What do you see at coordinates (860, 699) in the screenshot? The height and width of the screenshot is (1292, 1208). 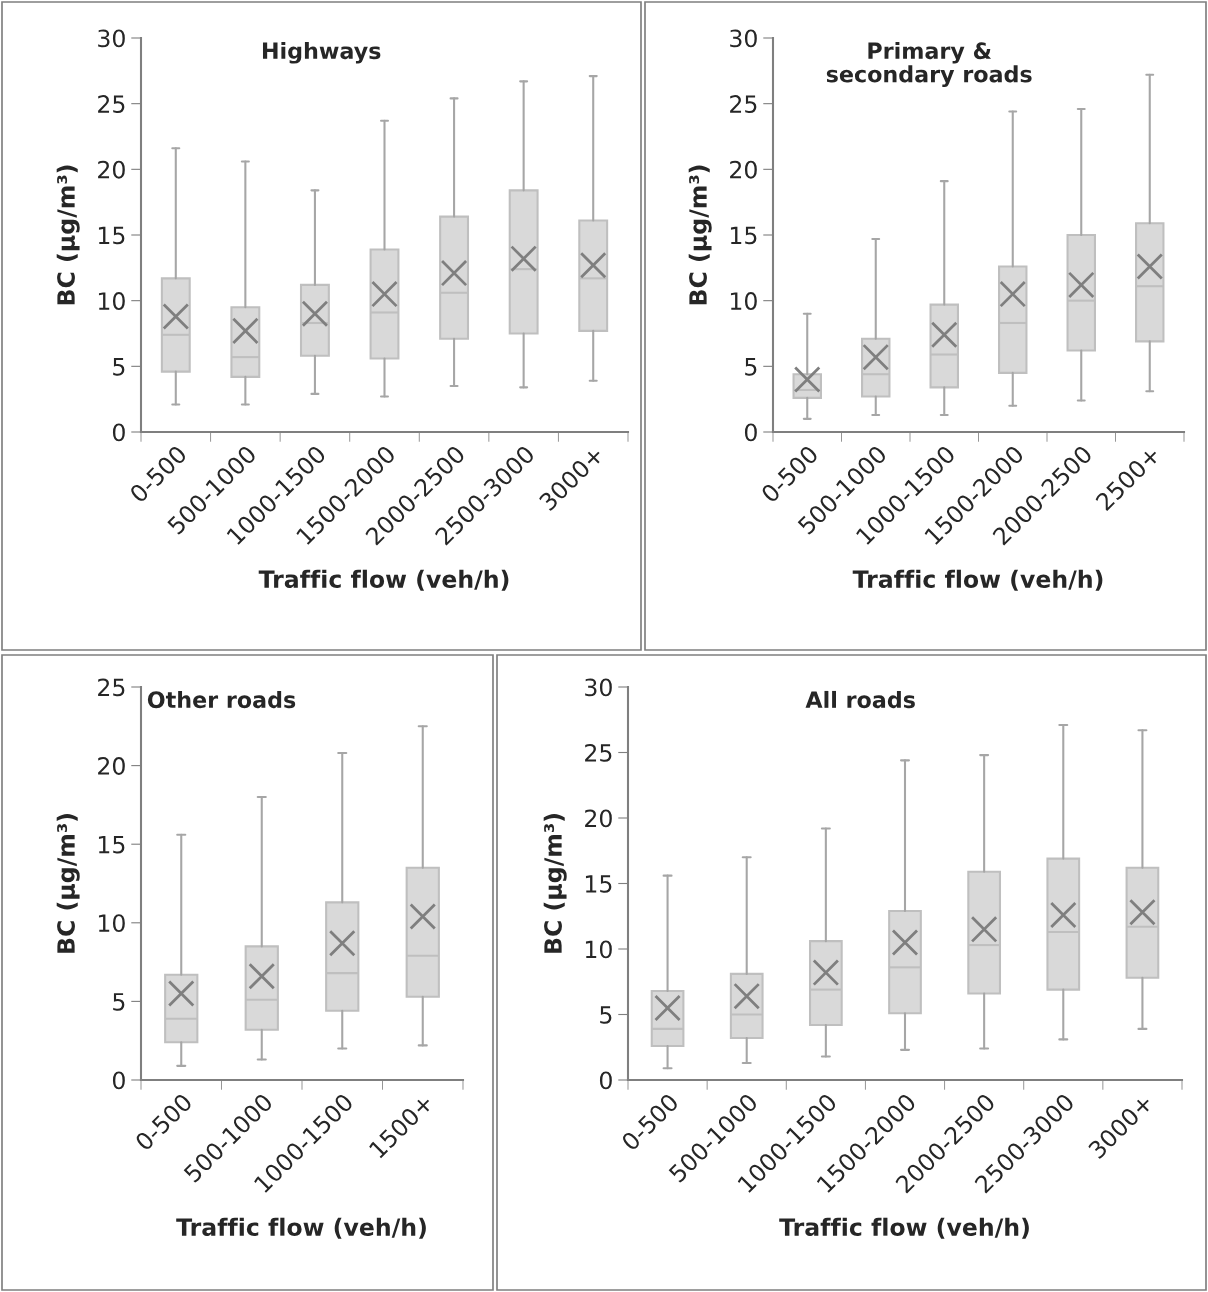 I see `chart-title: All roads` at bounding box center [860, 699].